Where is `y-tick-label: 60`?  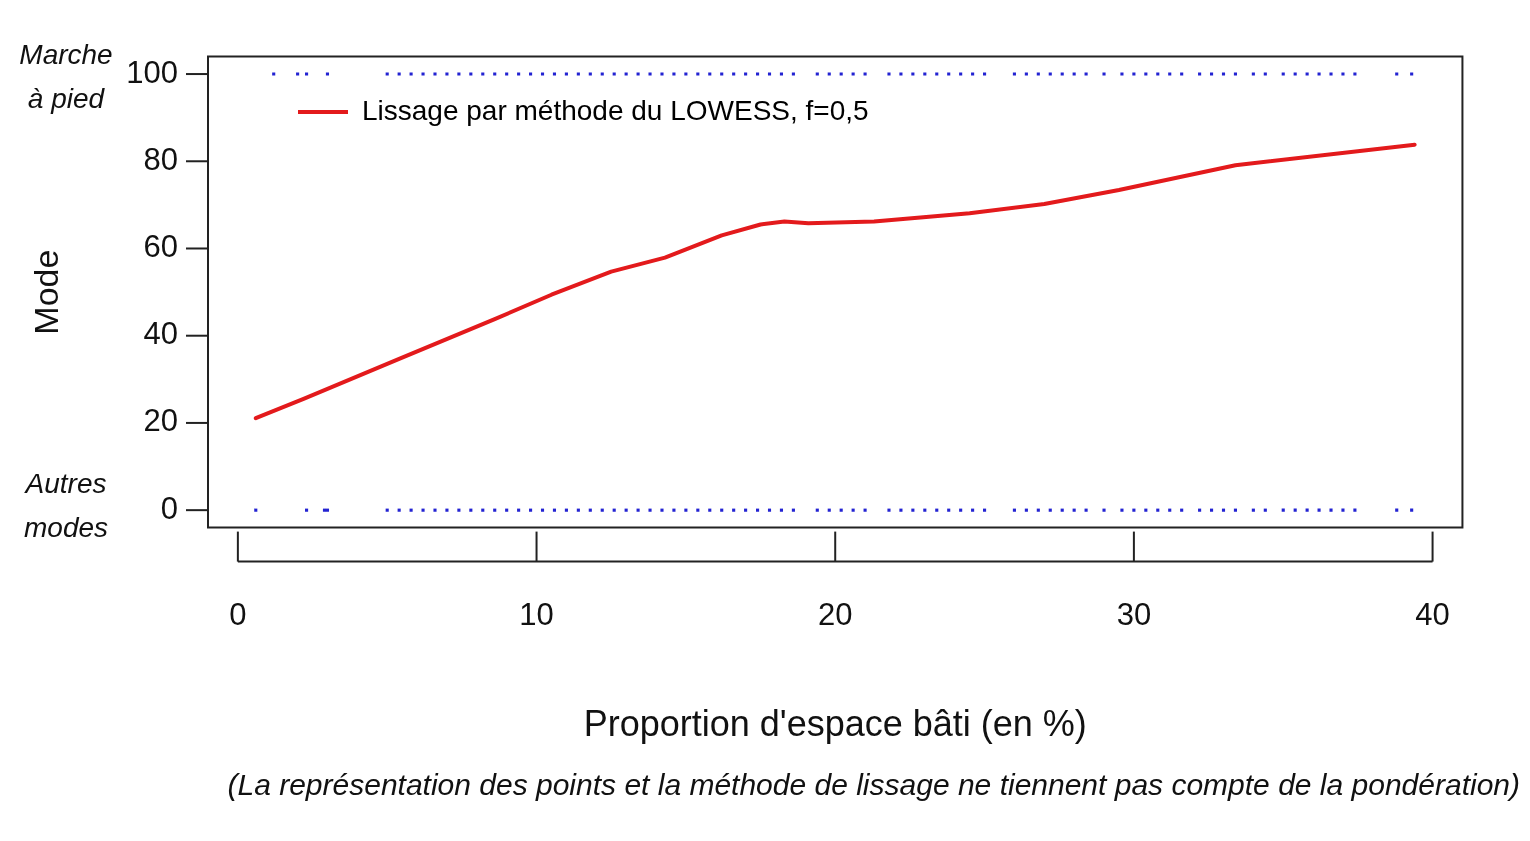 y-tick-label: 60 is located at coordinates (160, 247).